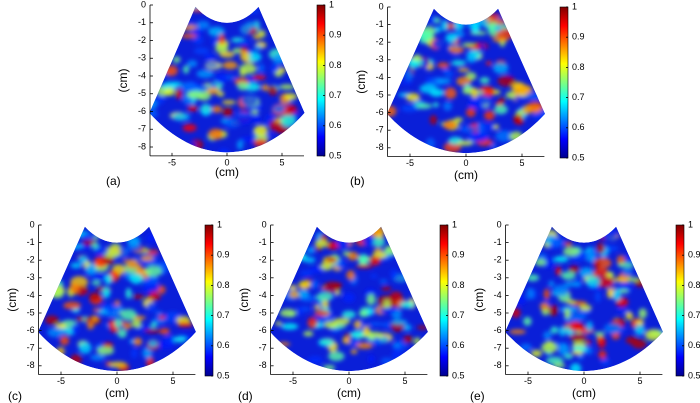  I want to click on x-tick-label: 5, so click(172, 381).